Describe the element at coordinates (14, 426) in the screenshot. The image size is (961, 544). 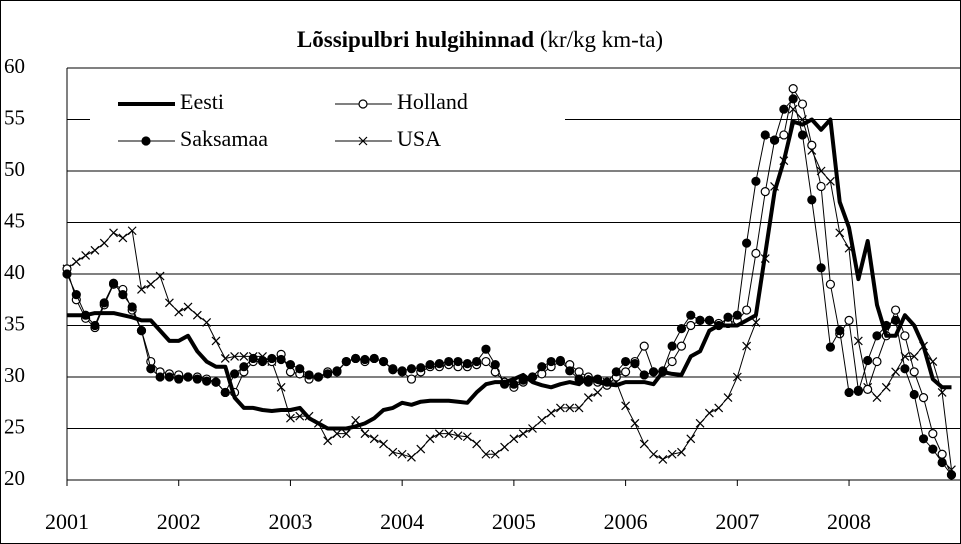
I see `y-tick-label: 25` at that location.